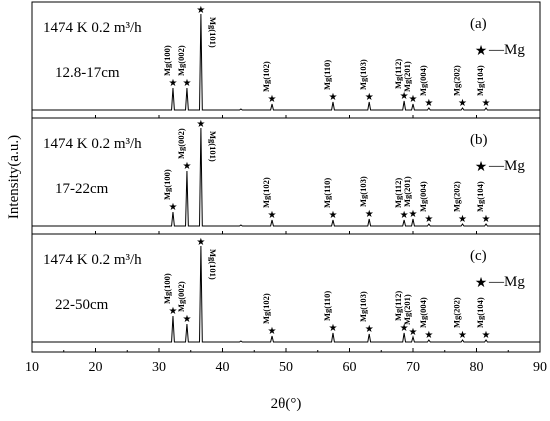 This screenshot has width=550, height=421. I want to click on x-axis-label: 2θ(°), so click(286, 404).